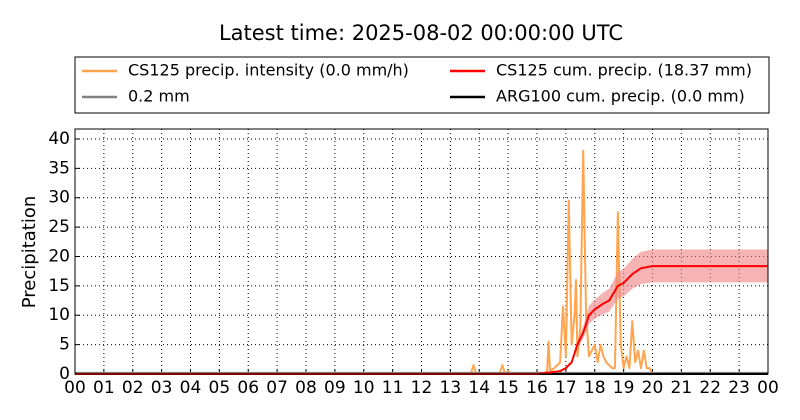 The image size is (800, 420). I want to click on x-tick-label: 08, so click(306, 388).